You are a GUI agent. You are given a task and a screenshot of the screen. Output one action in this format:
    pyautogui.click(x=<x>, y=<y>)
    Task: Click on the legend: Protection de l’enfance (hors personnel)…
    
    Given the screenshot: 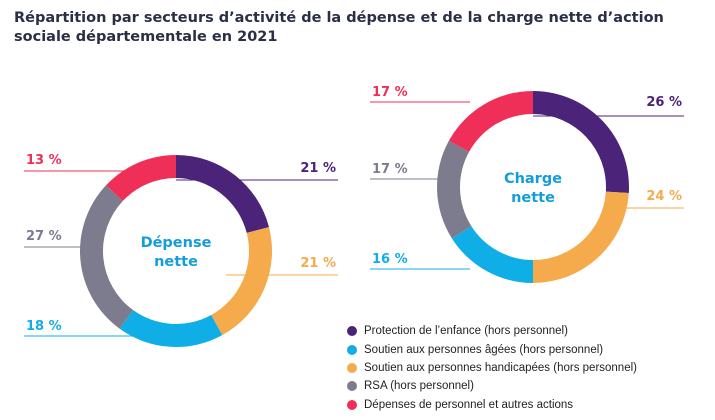 What is the action you would take?
    pyautogui.click(x=492, y=368)
    